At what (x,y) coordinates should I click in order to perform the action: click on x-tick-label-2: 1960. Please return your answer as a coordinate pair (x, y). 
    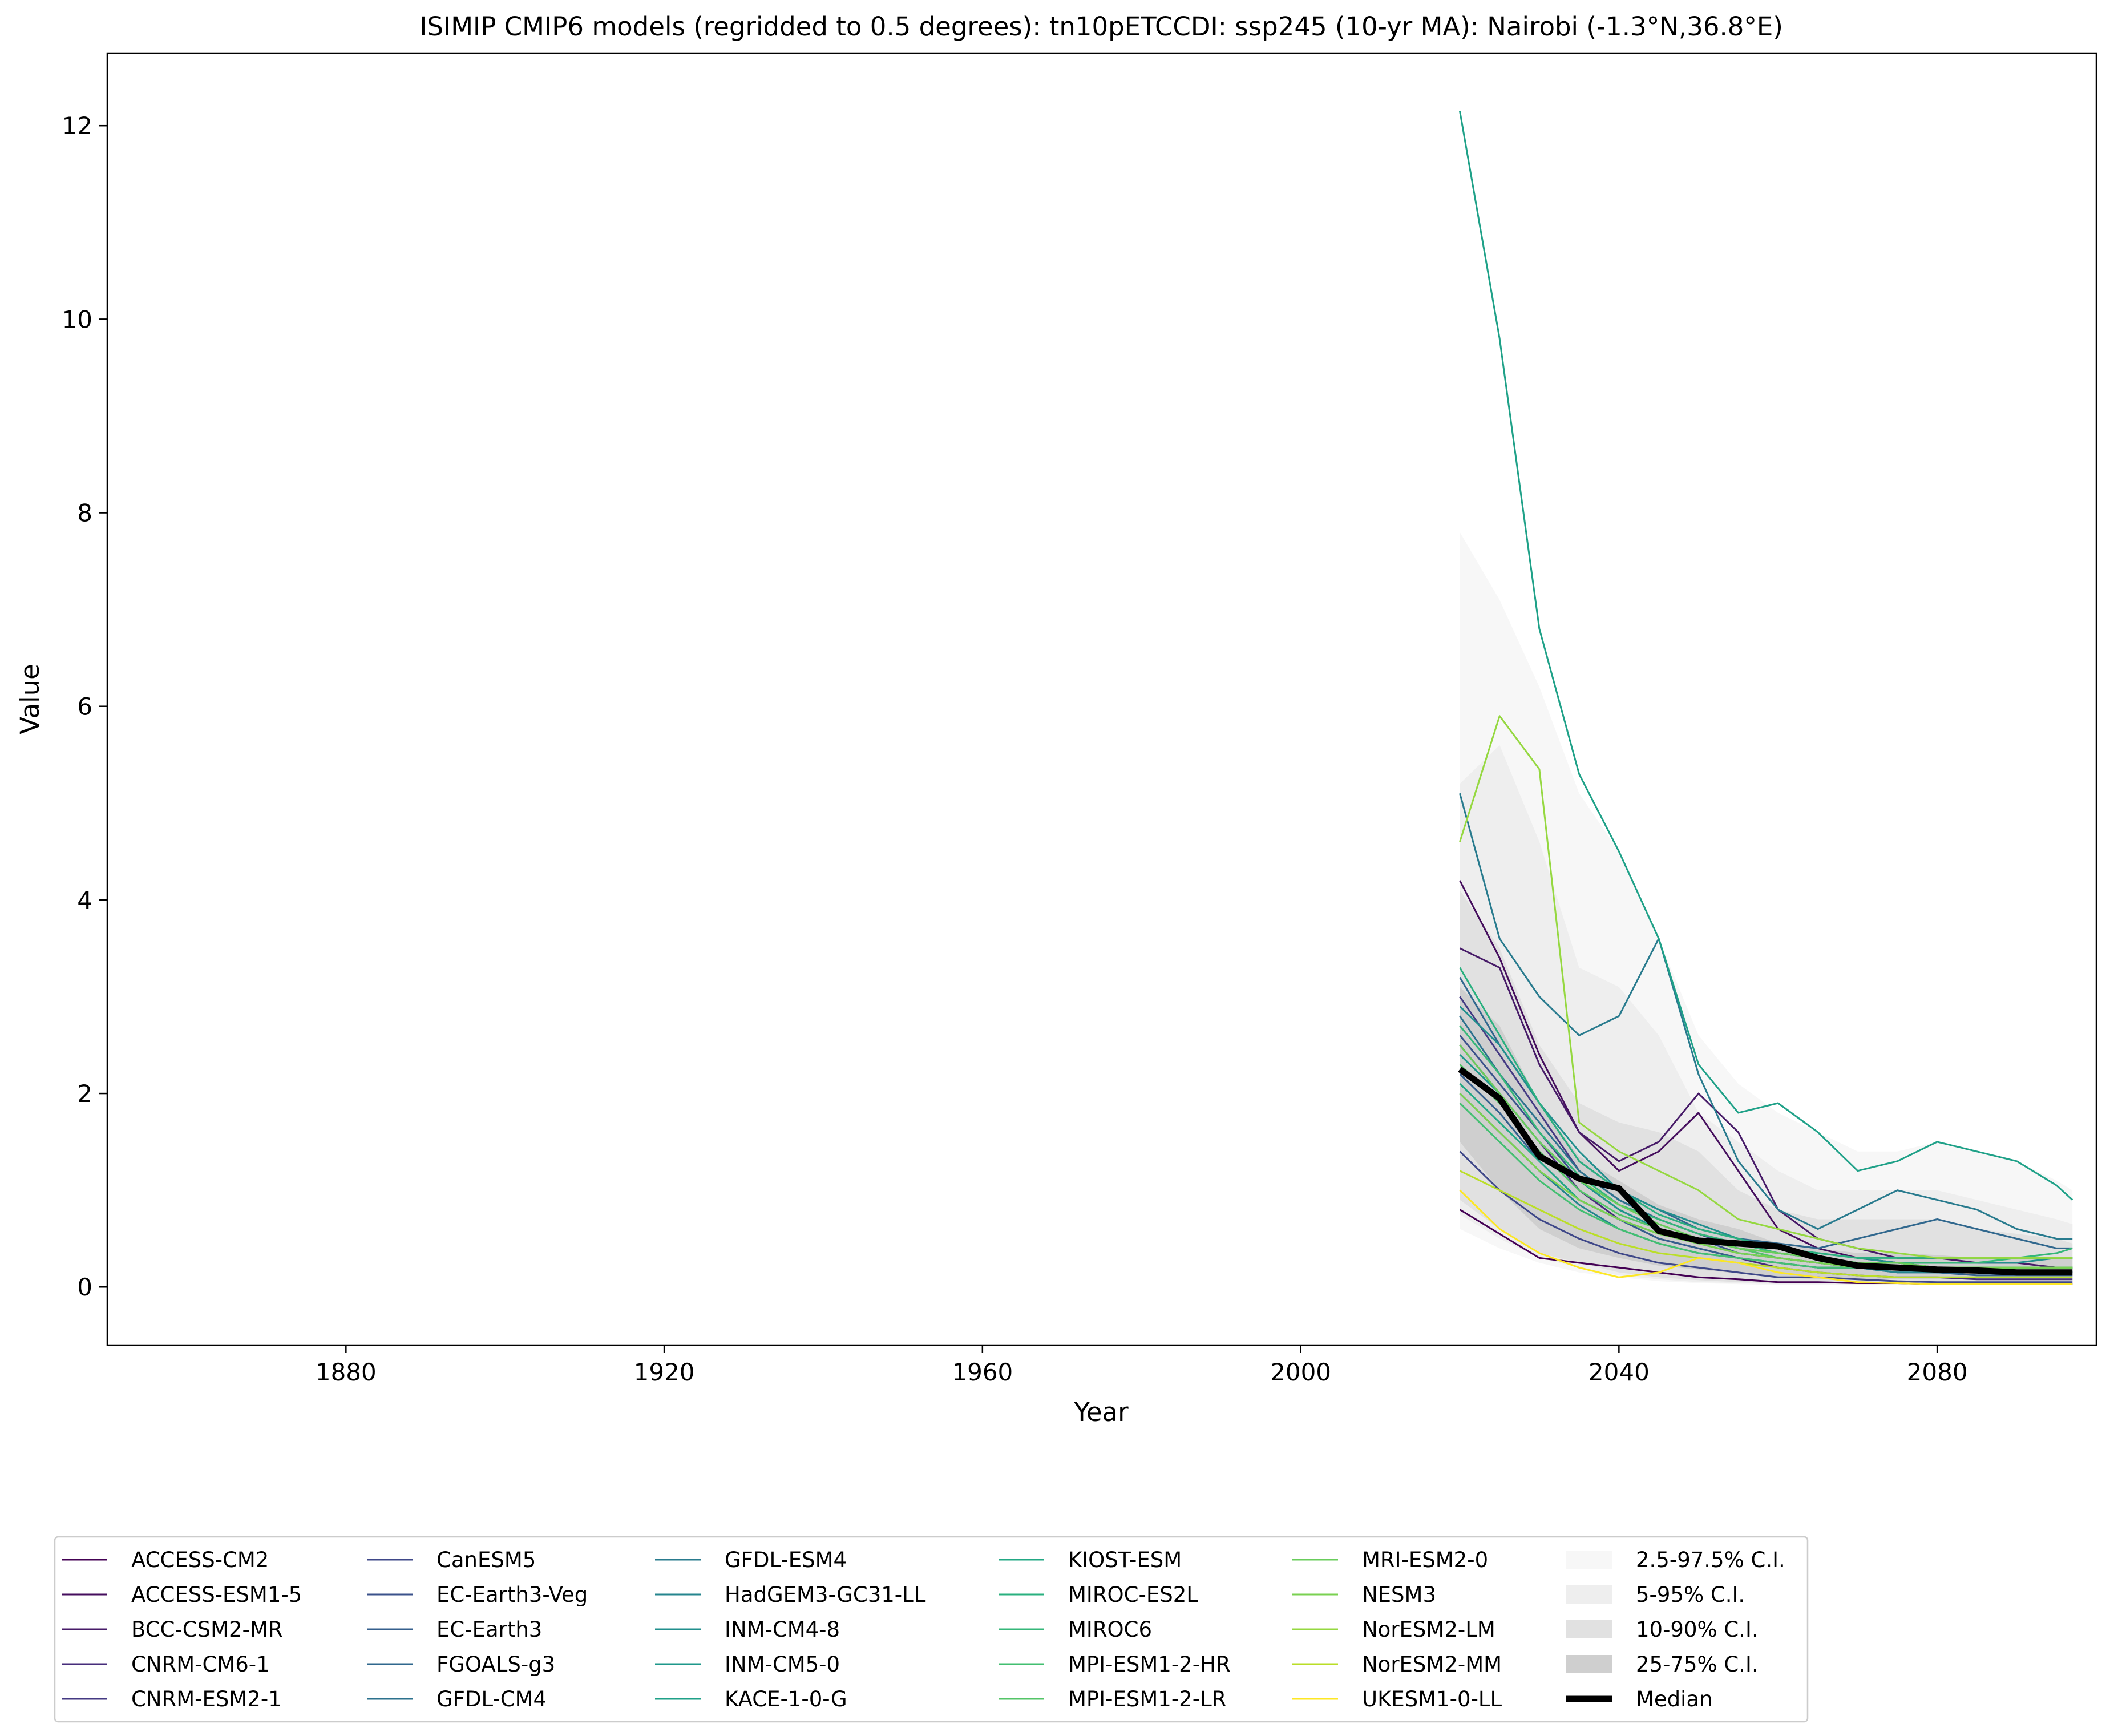
    Looking at the image, I should click on (982, 1372).